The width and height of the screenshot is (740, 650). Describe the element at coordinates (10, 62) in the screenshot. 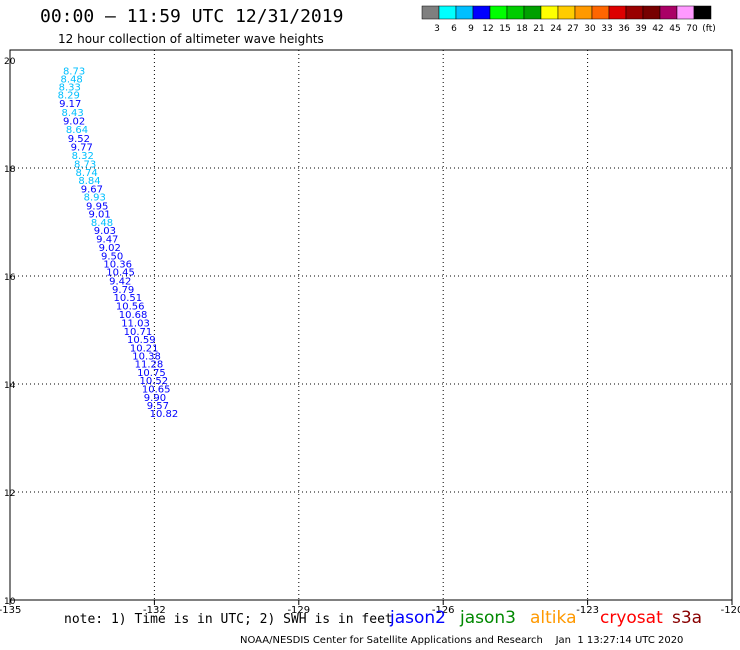

I see `y-tick-label: 20` at that location.